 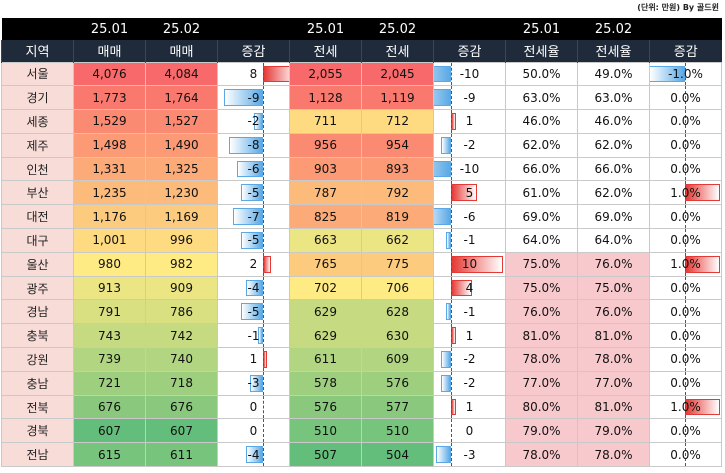 I want to click on sale-2502-cell: 996, so click(x=181, y=240).